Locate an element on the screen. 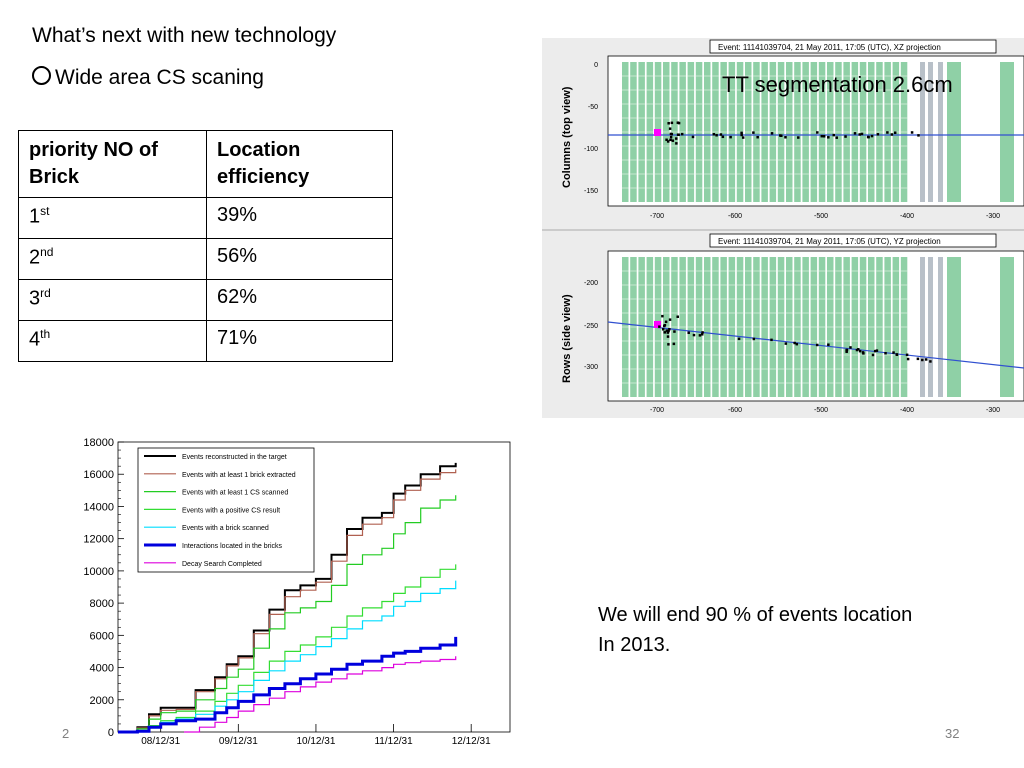 This screenshot has height=768, width=1024. efficiency-cell: 62% is located at coordinates (299, 300).